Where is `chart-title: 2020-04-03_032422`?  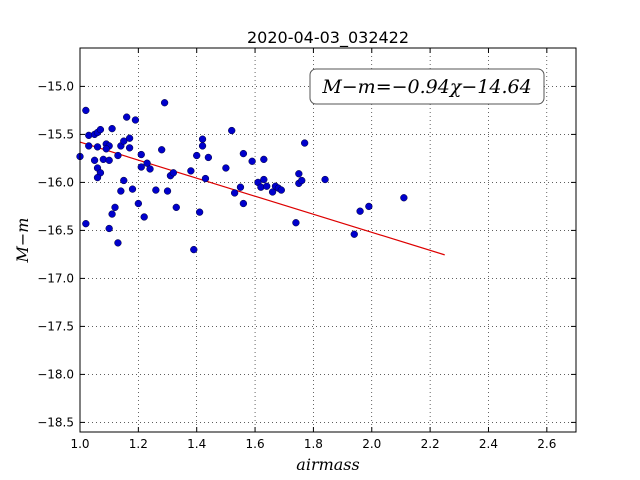 chart-title: 2020-04-03_032422 is located at coordinates (328, 38).